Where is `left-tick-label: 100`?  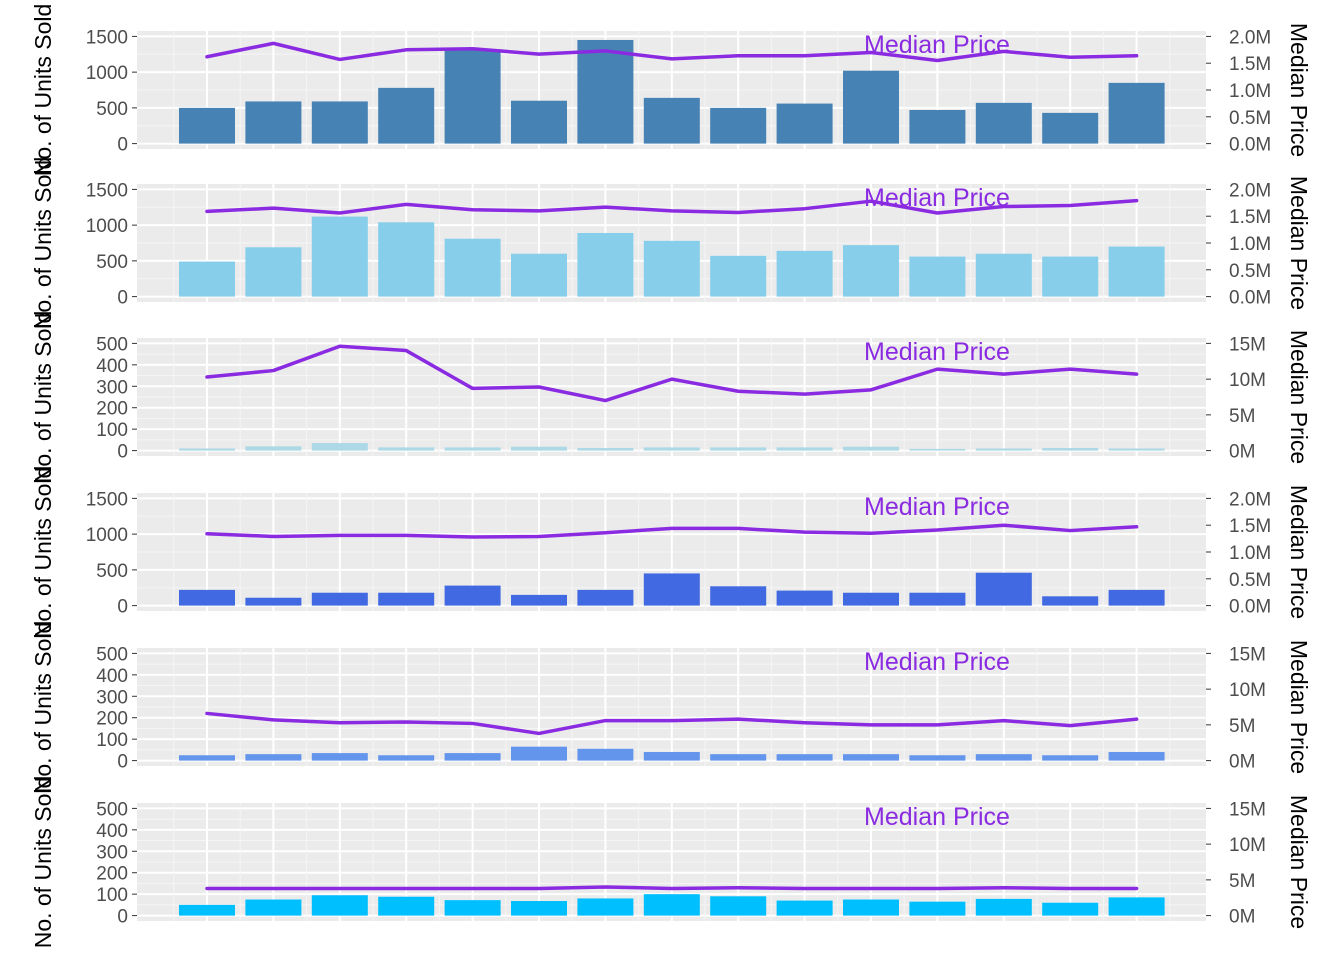
left-tick-label: 100 is located at coordinates (112, 895).